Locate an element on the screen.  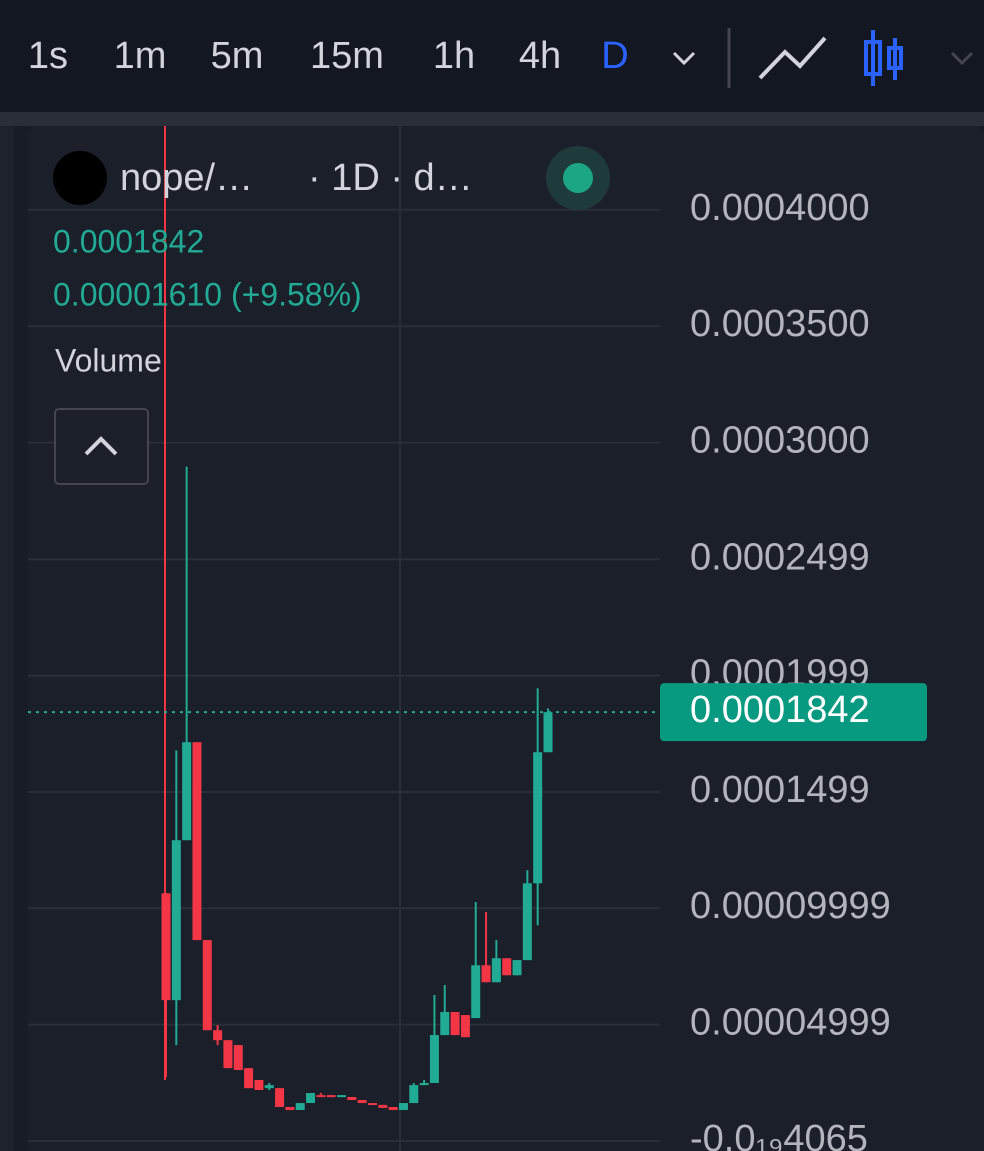
chevron is located at coordinates (101, 446).